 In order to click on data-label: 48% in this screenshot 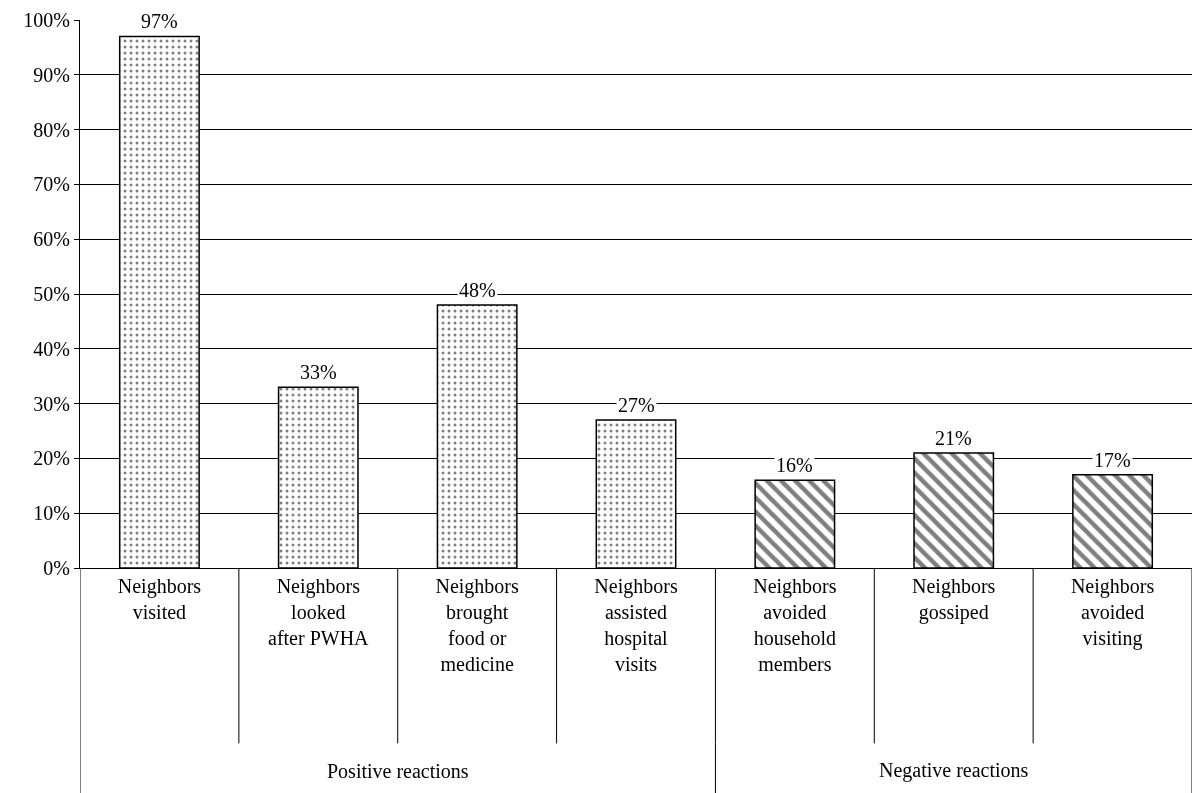, I will do `click(477, 290)`.